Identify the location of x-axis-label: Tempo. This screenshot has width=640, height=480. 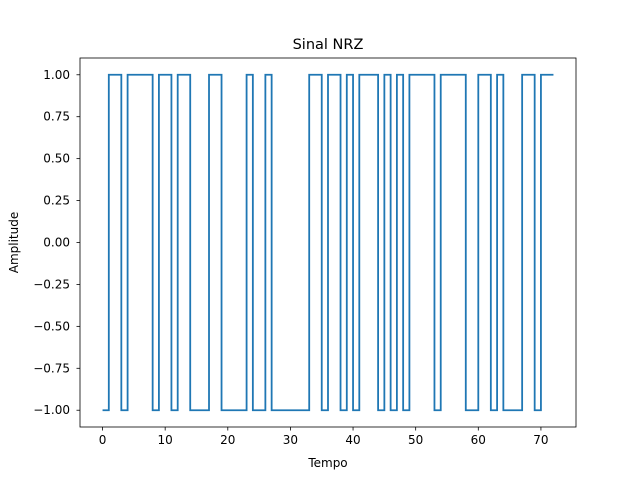
(327, 463).